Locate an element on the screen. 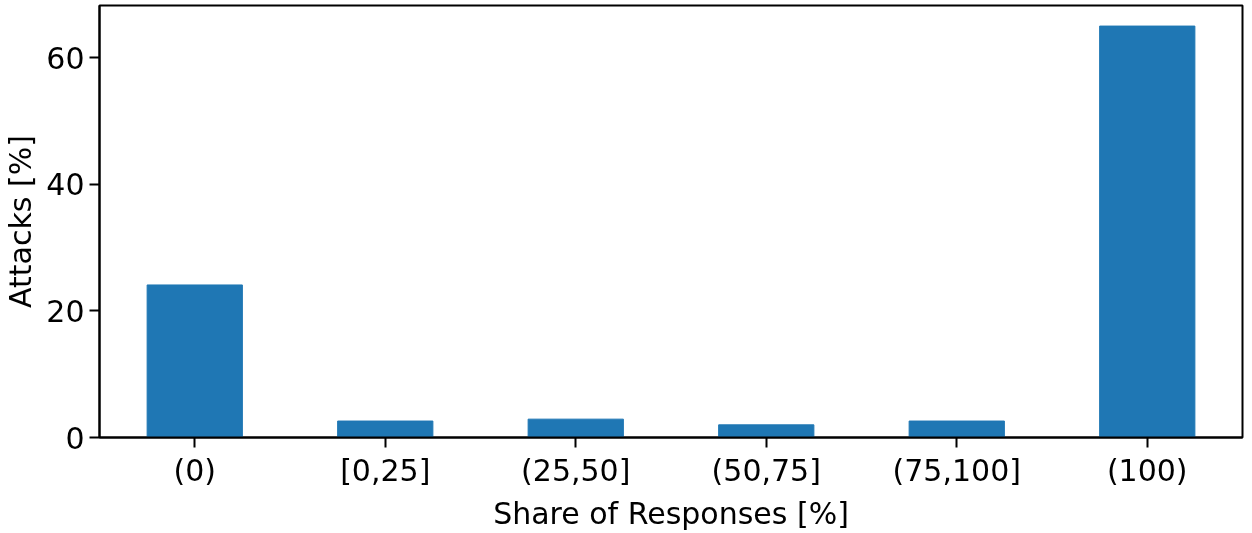 This screenshot has width=1252, height=533. x-tick-label: [0,25] is located at coordinates (385, 470).